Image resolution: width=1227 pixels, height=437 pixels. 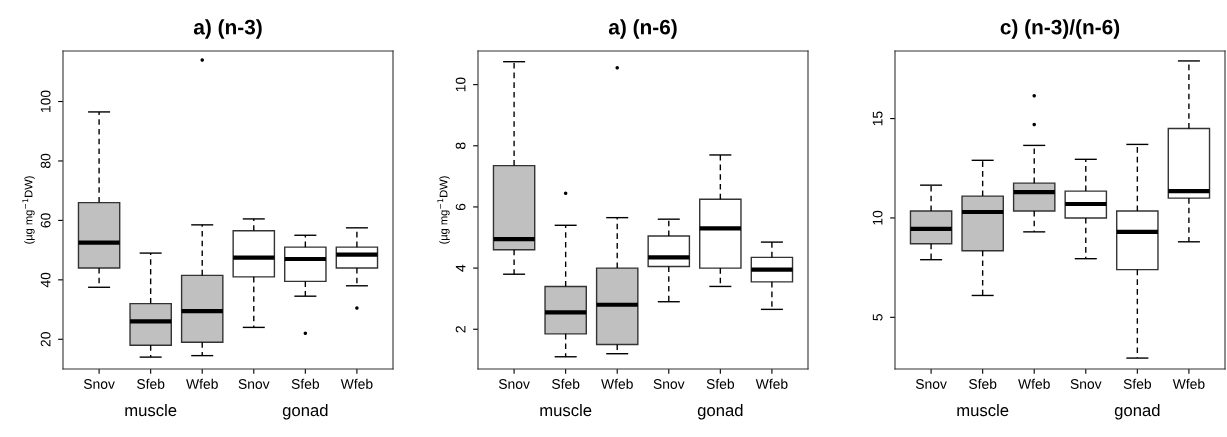 I want to click on y-tick-label: 20, so click(x=45, y=339).